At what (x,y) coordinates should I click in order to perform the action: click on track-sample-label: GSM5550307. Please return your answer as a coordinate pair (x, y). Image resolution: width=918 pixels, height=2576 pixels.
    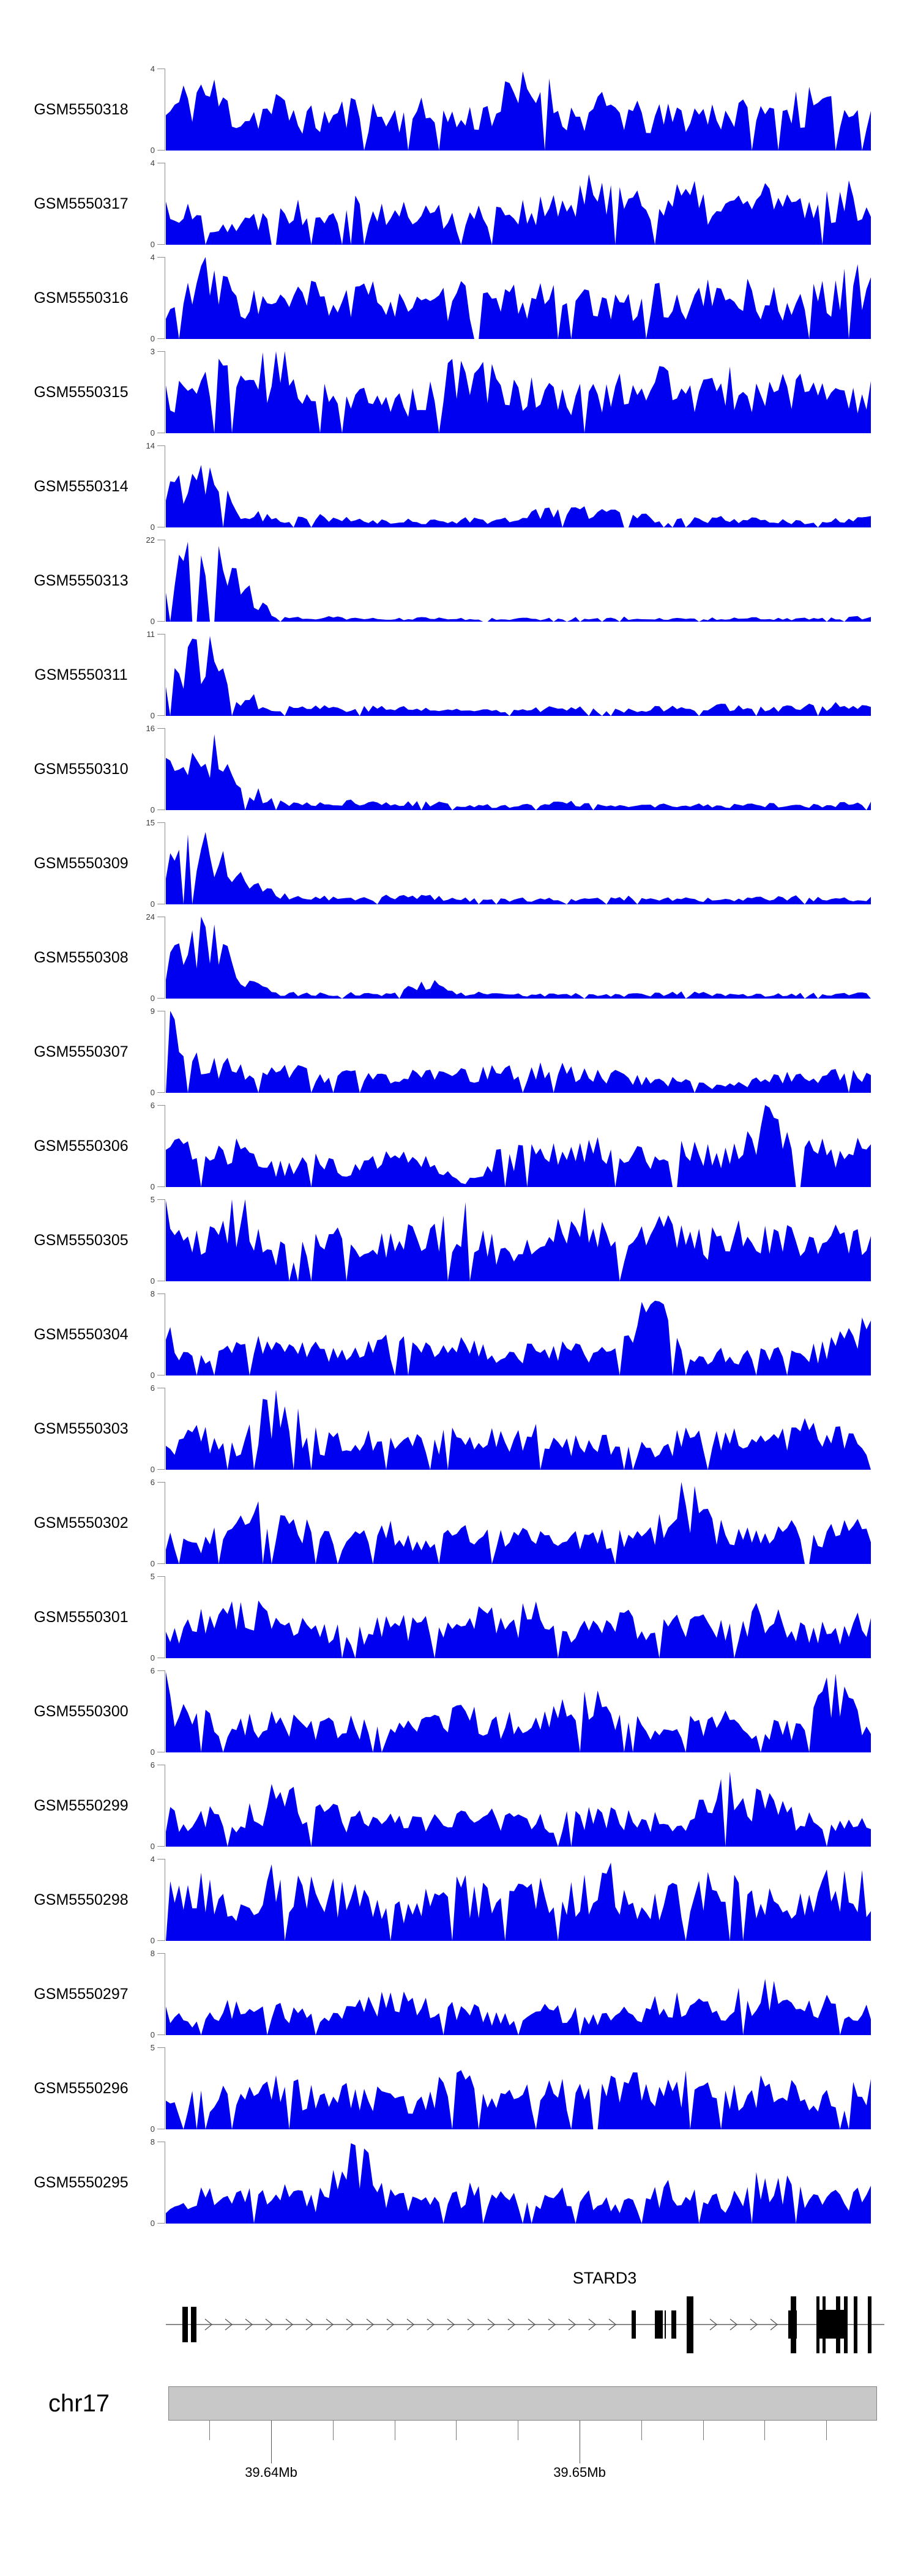
    Looking at the image, I should click on (81, 1051).